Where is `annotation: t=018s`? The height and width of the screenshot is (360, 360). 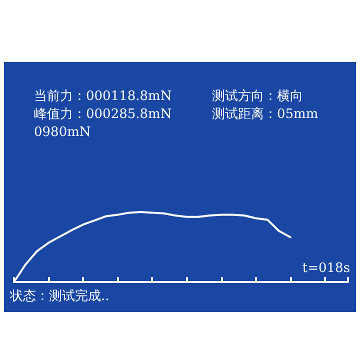
annotation: t=018s is located at coordinates (326, 268).